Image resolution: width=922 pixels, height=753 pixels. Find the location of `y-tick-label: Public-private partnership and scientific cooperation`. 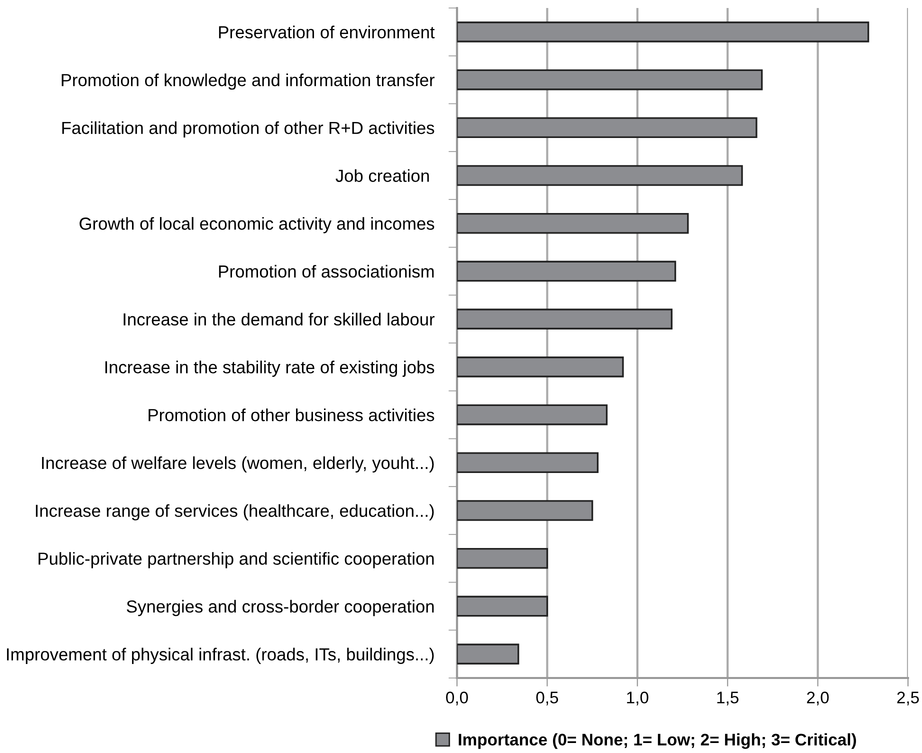

y-tick-label: Public-private partnership and scientific cooperation is located at coordinates (236, 560).